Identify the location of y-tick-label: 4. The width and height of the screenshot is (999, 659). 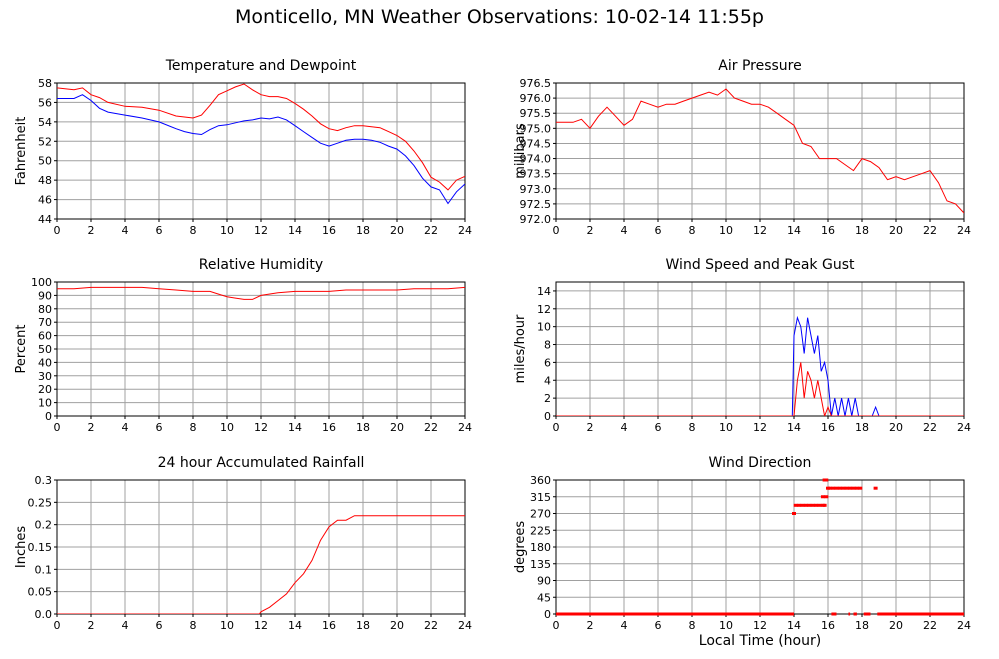
(547, 380).